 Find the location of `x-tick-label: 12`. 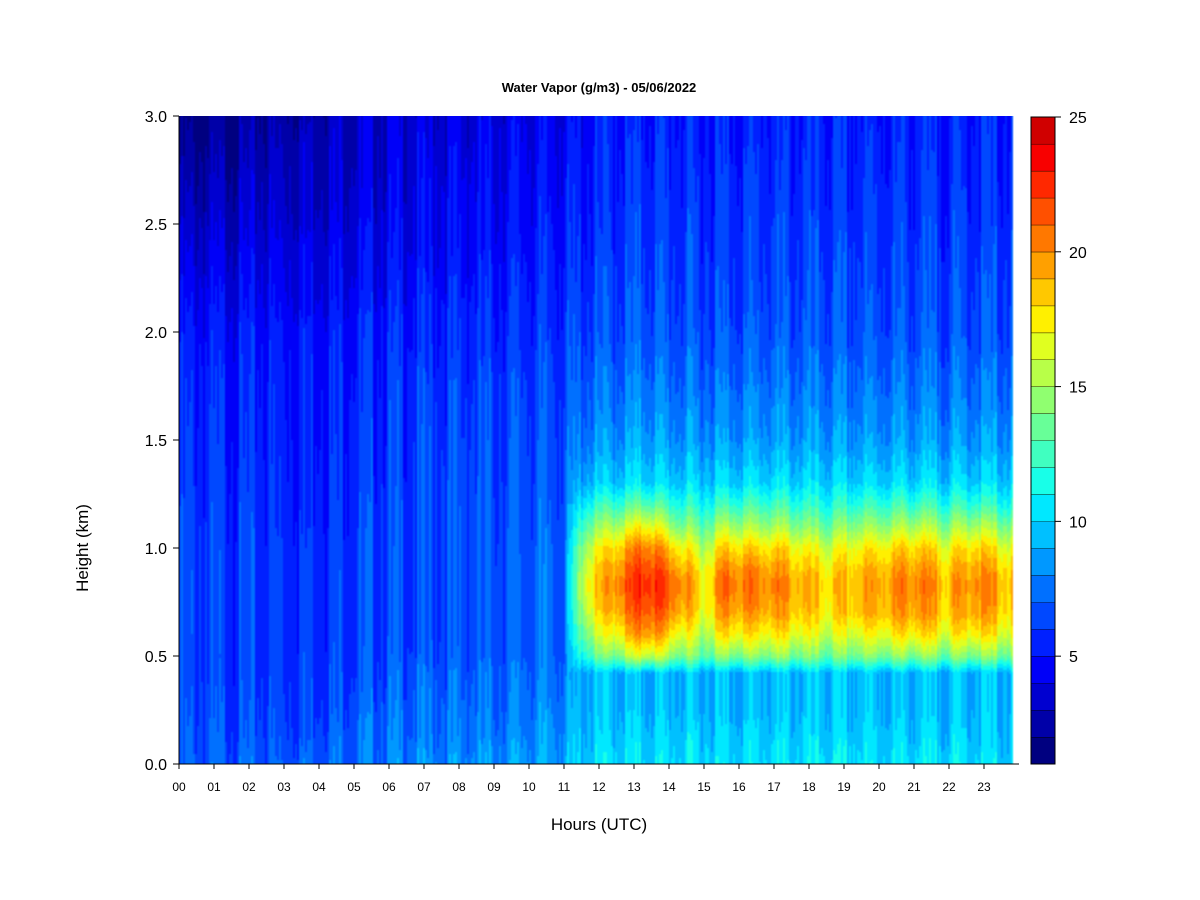

x-tick-label: 12 is located at coordinates (599, 787).